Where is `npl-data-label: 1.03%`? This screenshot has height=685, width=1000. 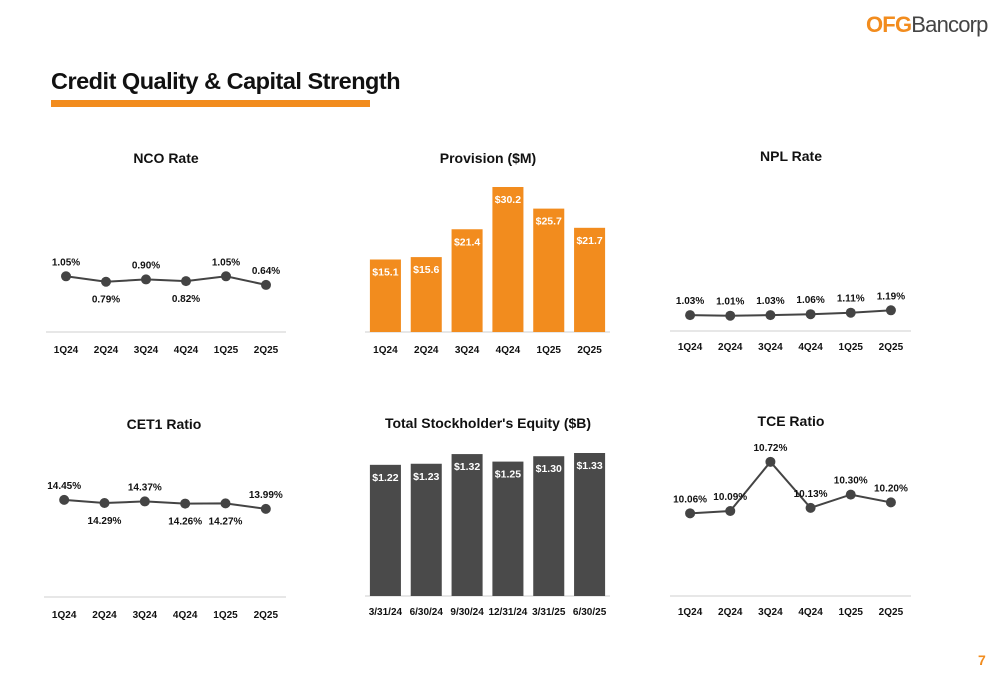
npl-data-label: 1.03% is located at coordinates (690, 301).